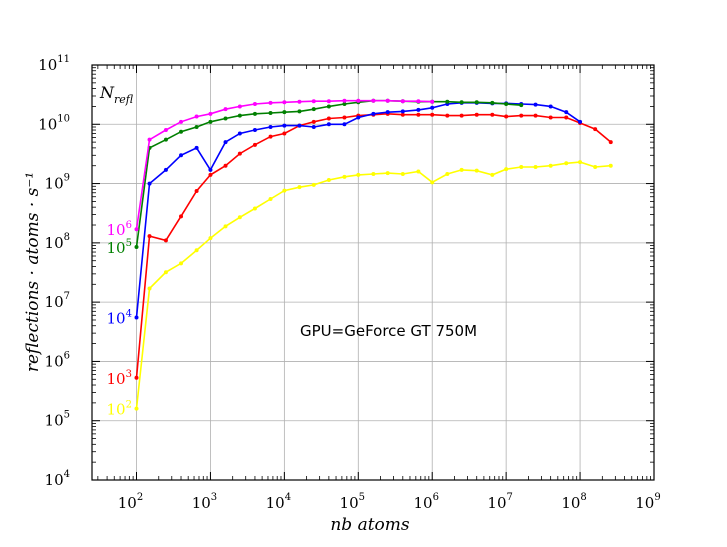 The width and height of the screenshot is (727, 547). I want to click on y-tick-label: 10⁵, so click(57, 420).